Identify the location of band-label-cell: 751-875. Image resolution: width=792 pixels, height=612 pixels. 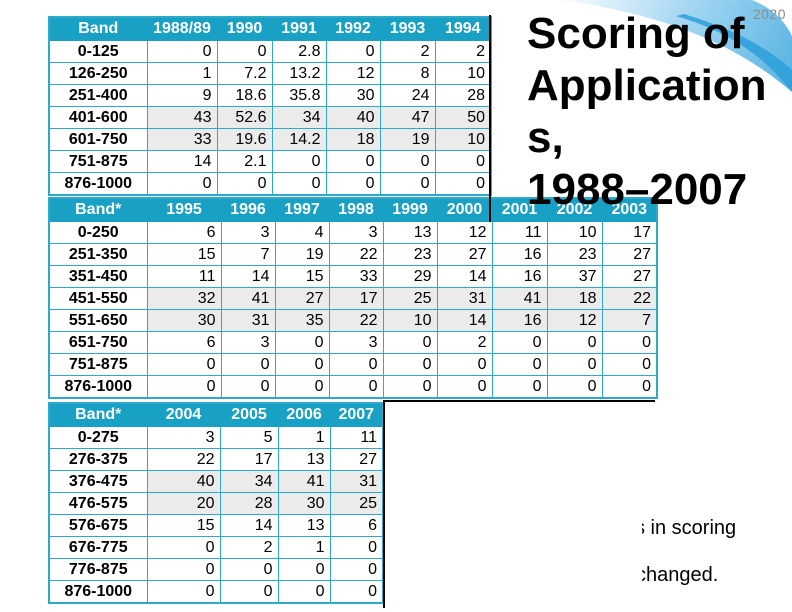
(98, 364).